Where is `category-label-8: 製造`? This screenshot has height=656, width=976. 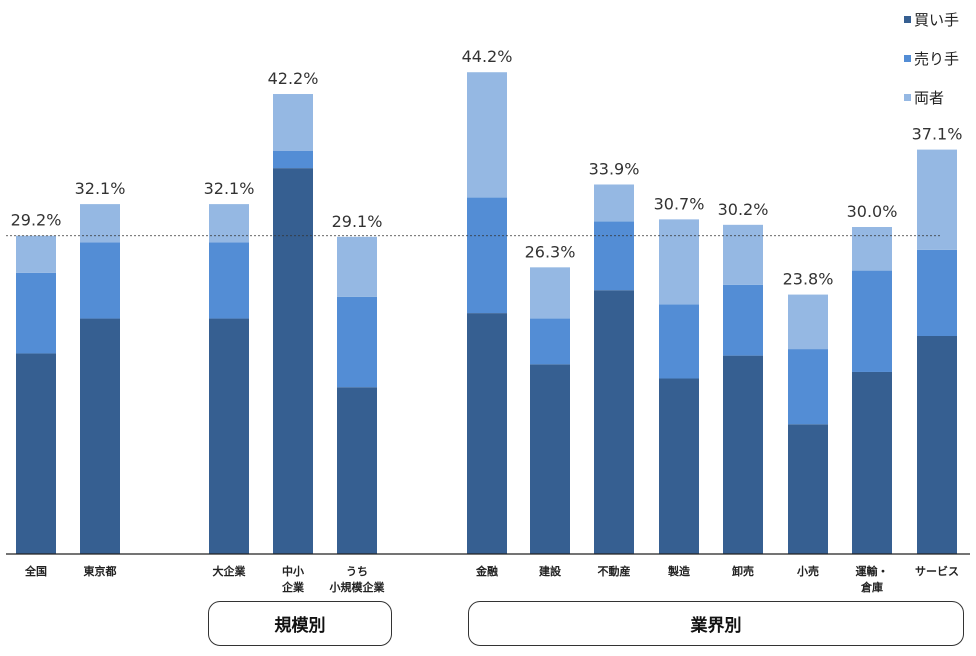 category-label-8: 製造 is located at coordinates (679, 571).